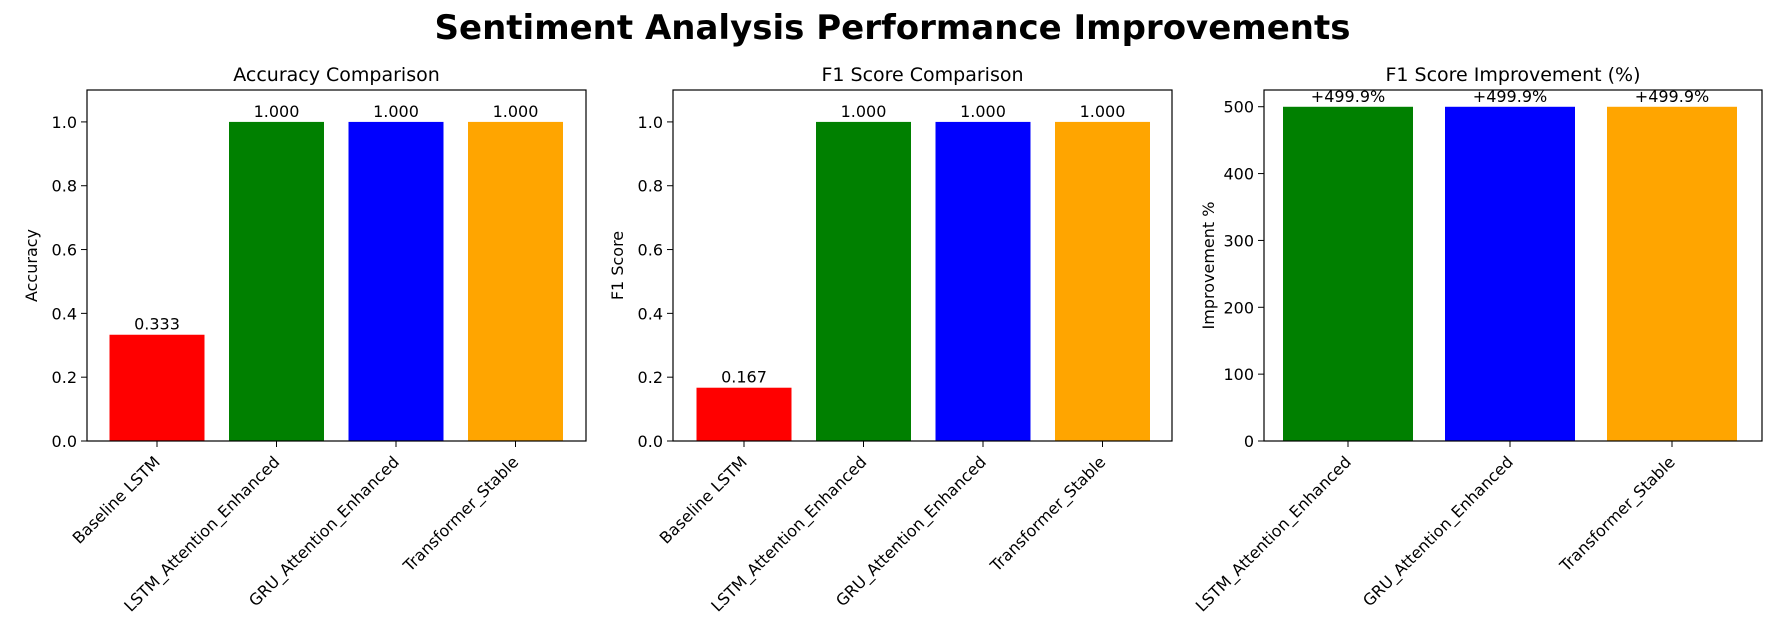  Describe the element at coordinates (922, 75) in the screenshot. I see `chart-title: F1 Score Comparison` at that location.